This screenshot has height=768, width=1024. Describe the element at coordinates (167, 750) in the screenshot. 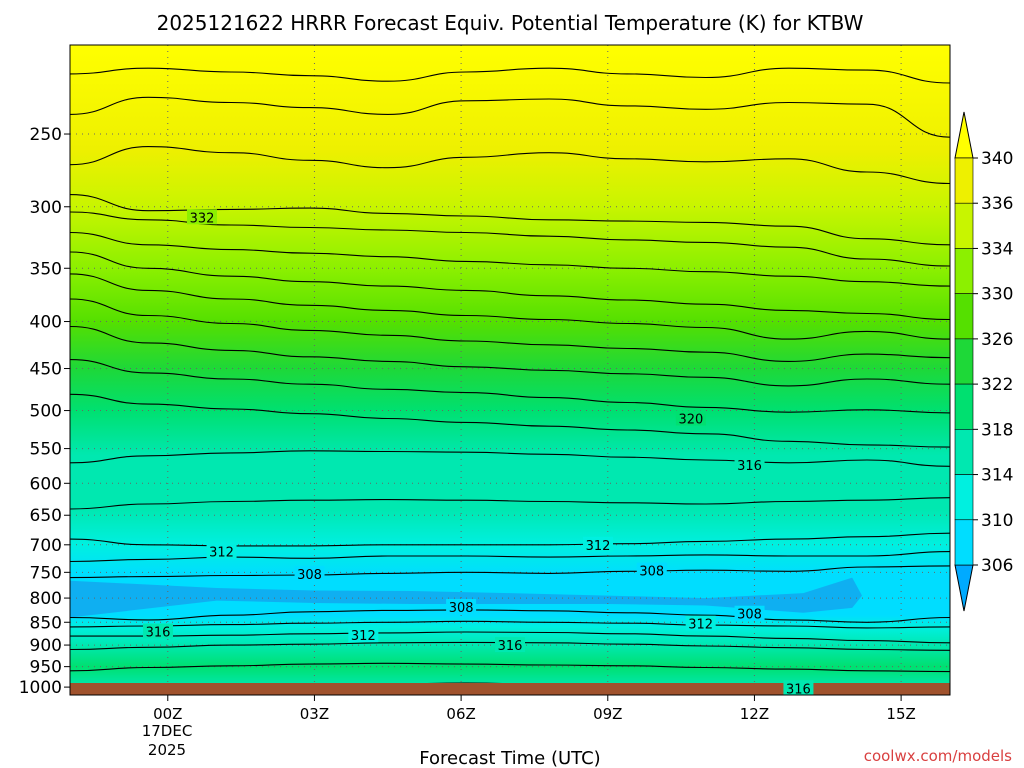

I see `x-date-line-2: 2025` at that location.